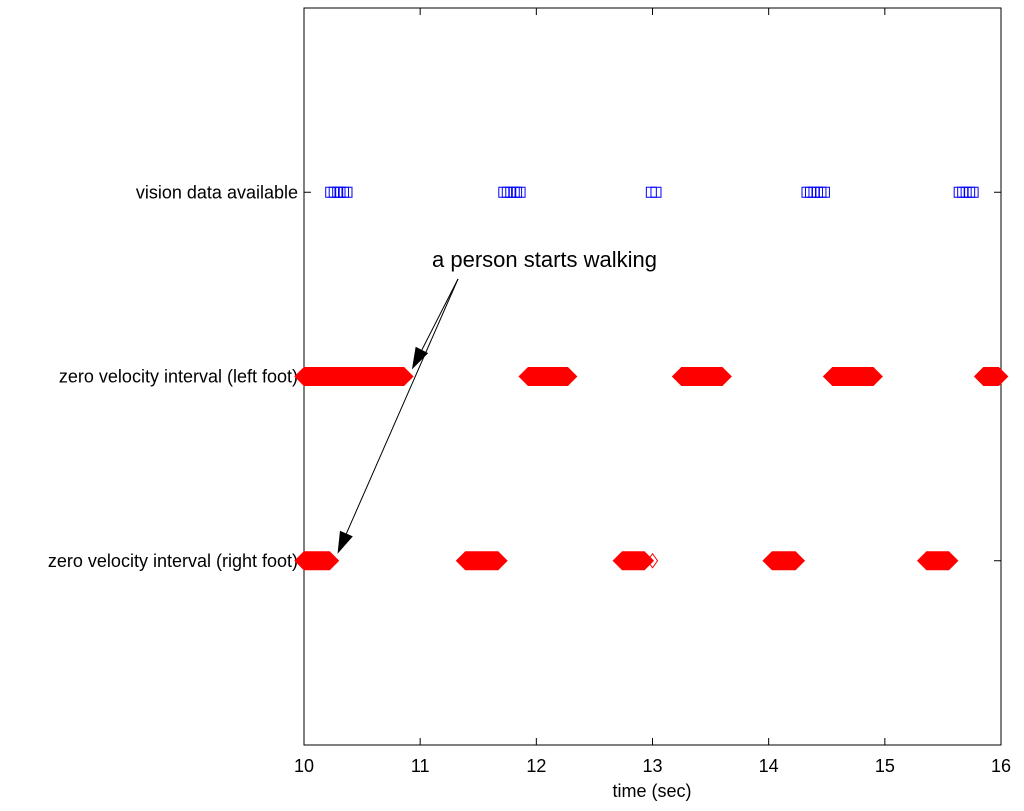  Describe the element at coordinates (536, 766) in the screenshot. I see `x-tick-label: 12` at that location.